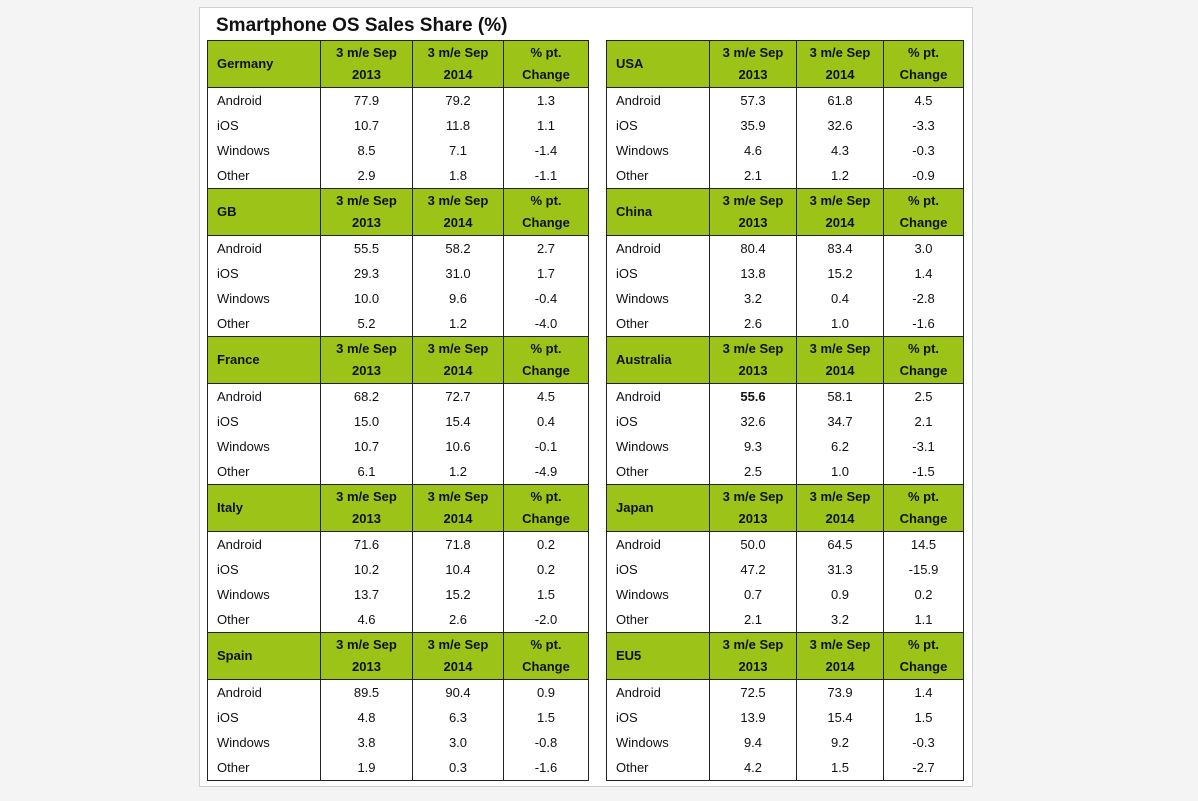 The height and width of the screenshot is (801, 1198). Describe the element at coordinates (398, 248) in the screenshot. I see `table-row: Android 55.5 58.2 2.7` at that location.